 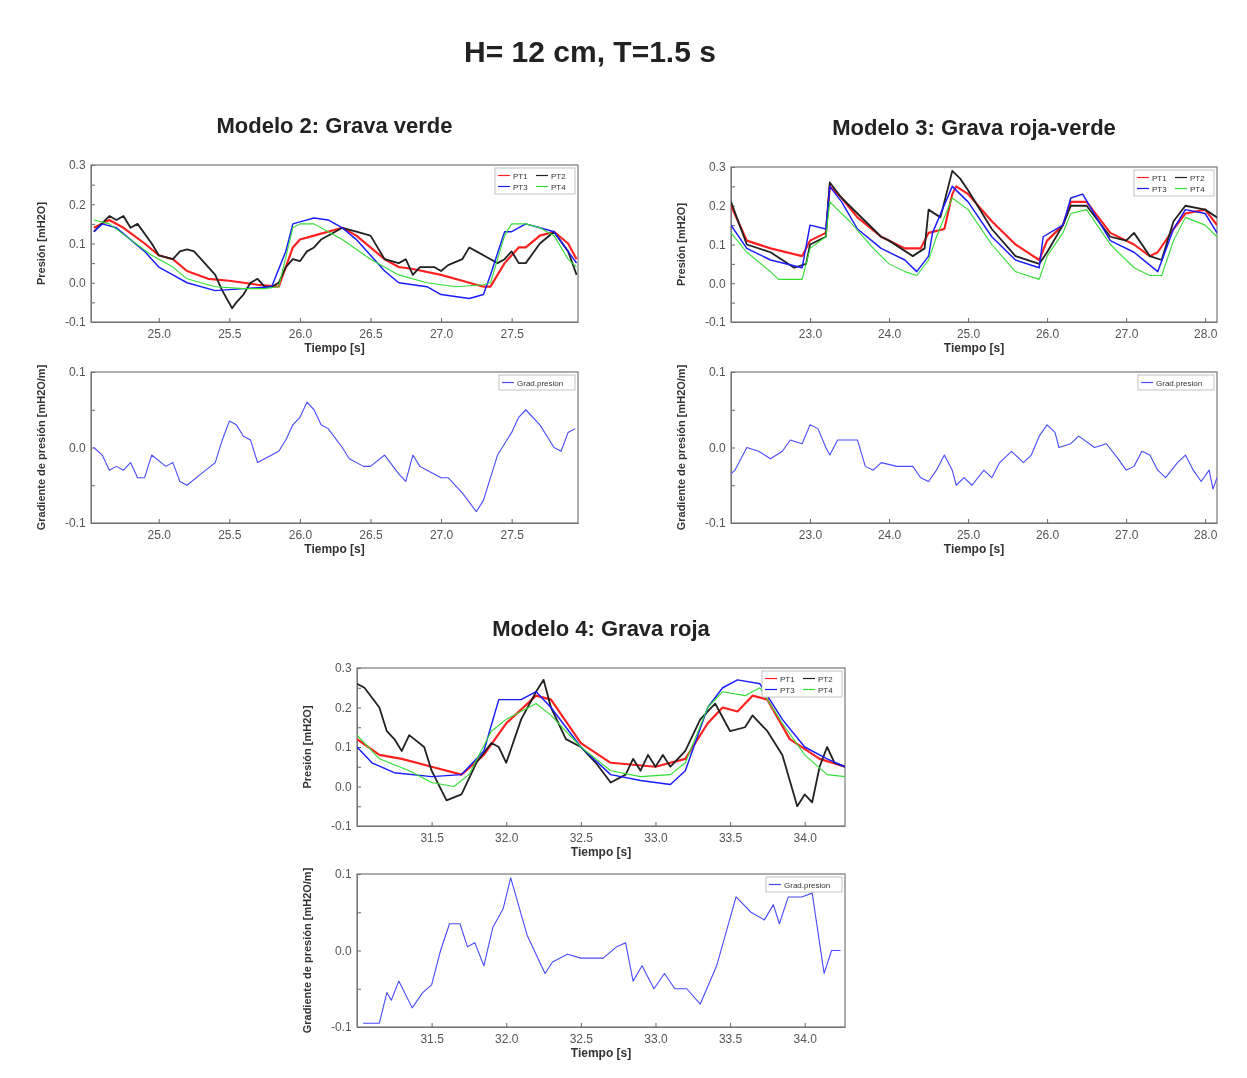 I want to click on chart-title: Modelo 4: Grava roja, so click(x=601, y=628).